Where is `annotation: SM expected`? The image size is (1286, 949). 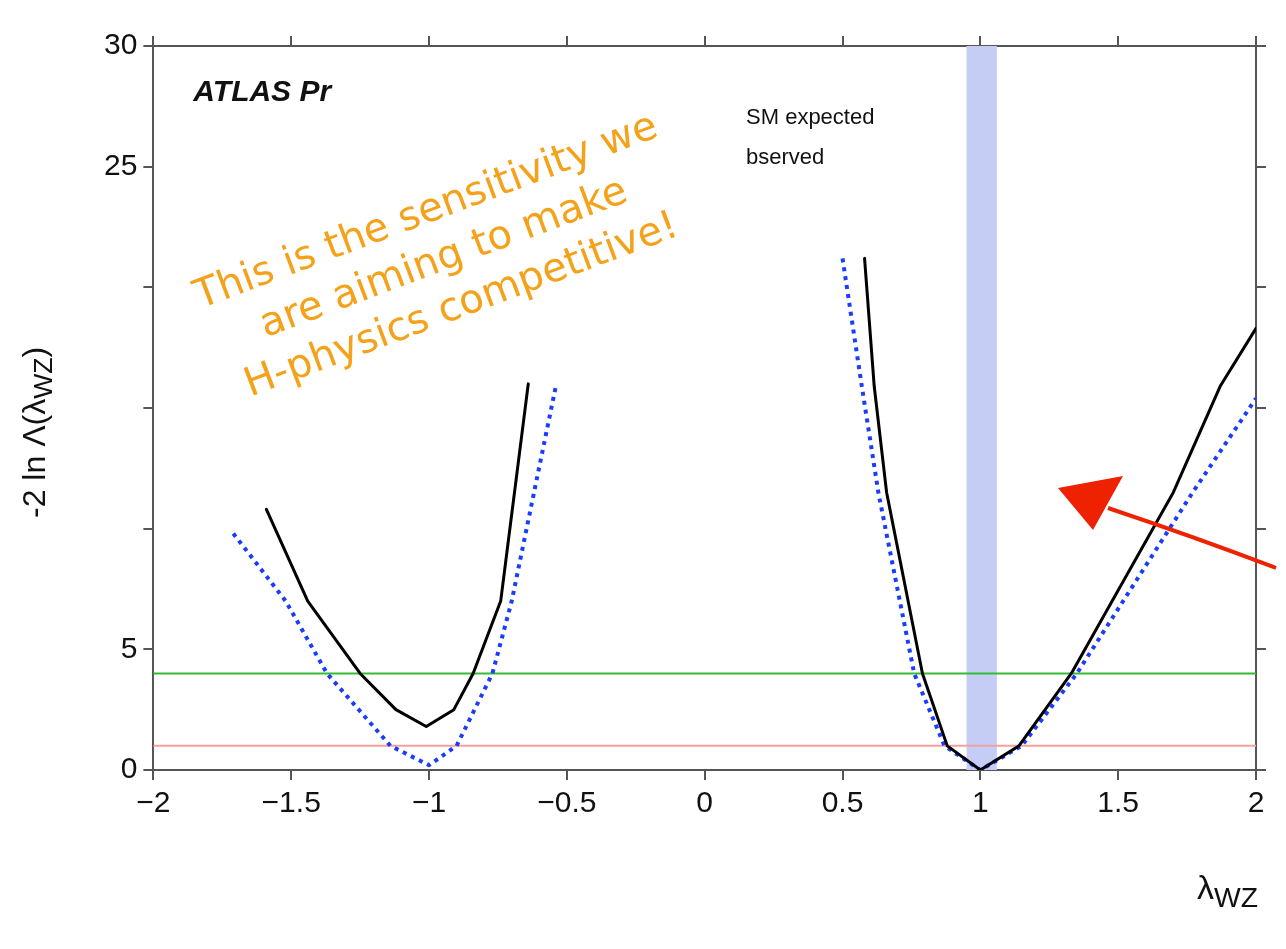
annotation: SM expected is located at coordinates (810, 116).